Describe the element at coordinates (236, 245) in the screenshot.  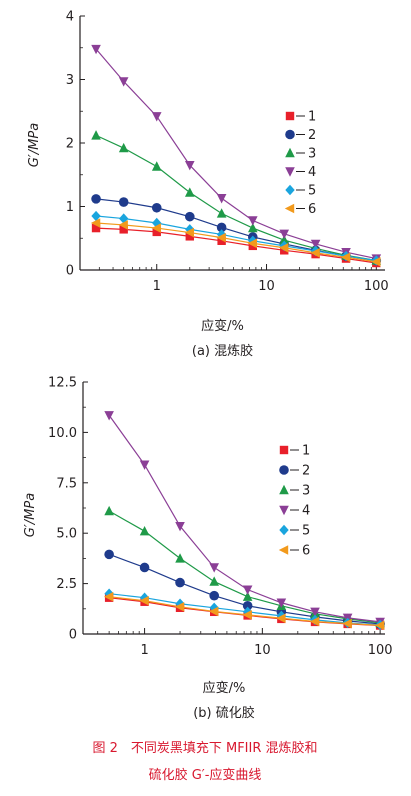
I see `series-1-line` at that location.